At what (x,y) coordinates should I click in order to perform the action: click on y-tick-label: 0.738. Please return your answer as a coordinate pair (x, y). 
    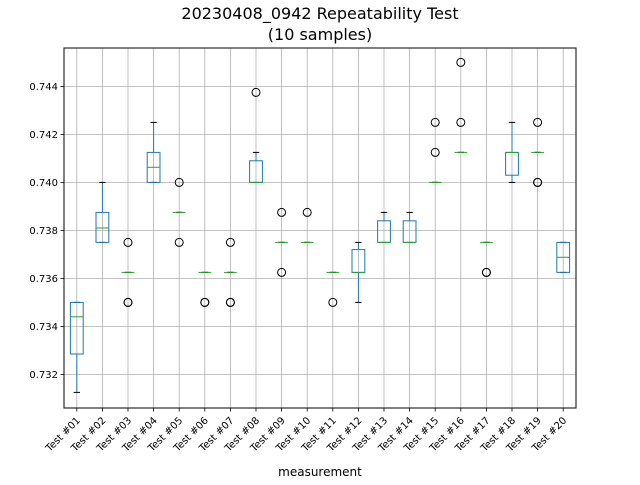
    Looking at the image, I should click on (43, 231).